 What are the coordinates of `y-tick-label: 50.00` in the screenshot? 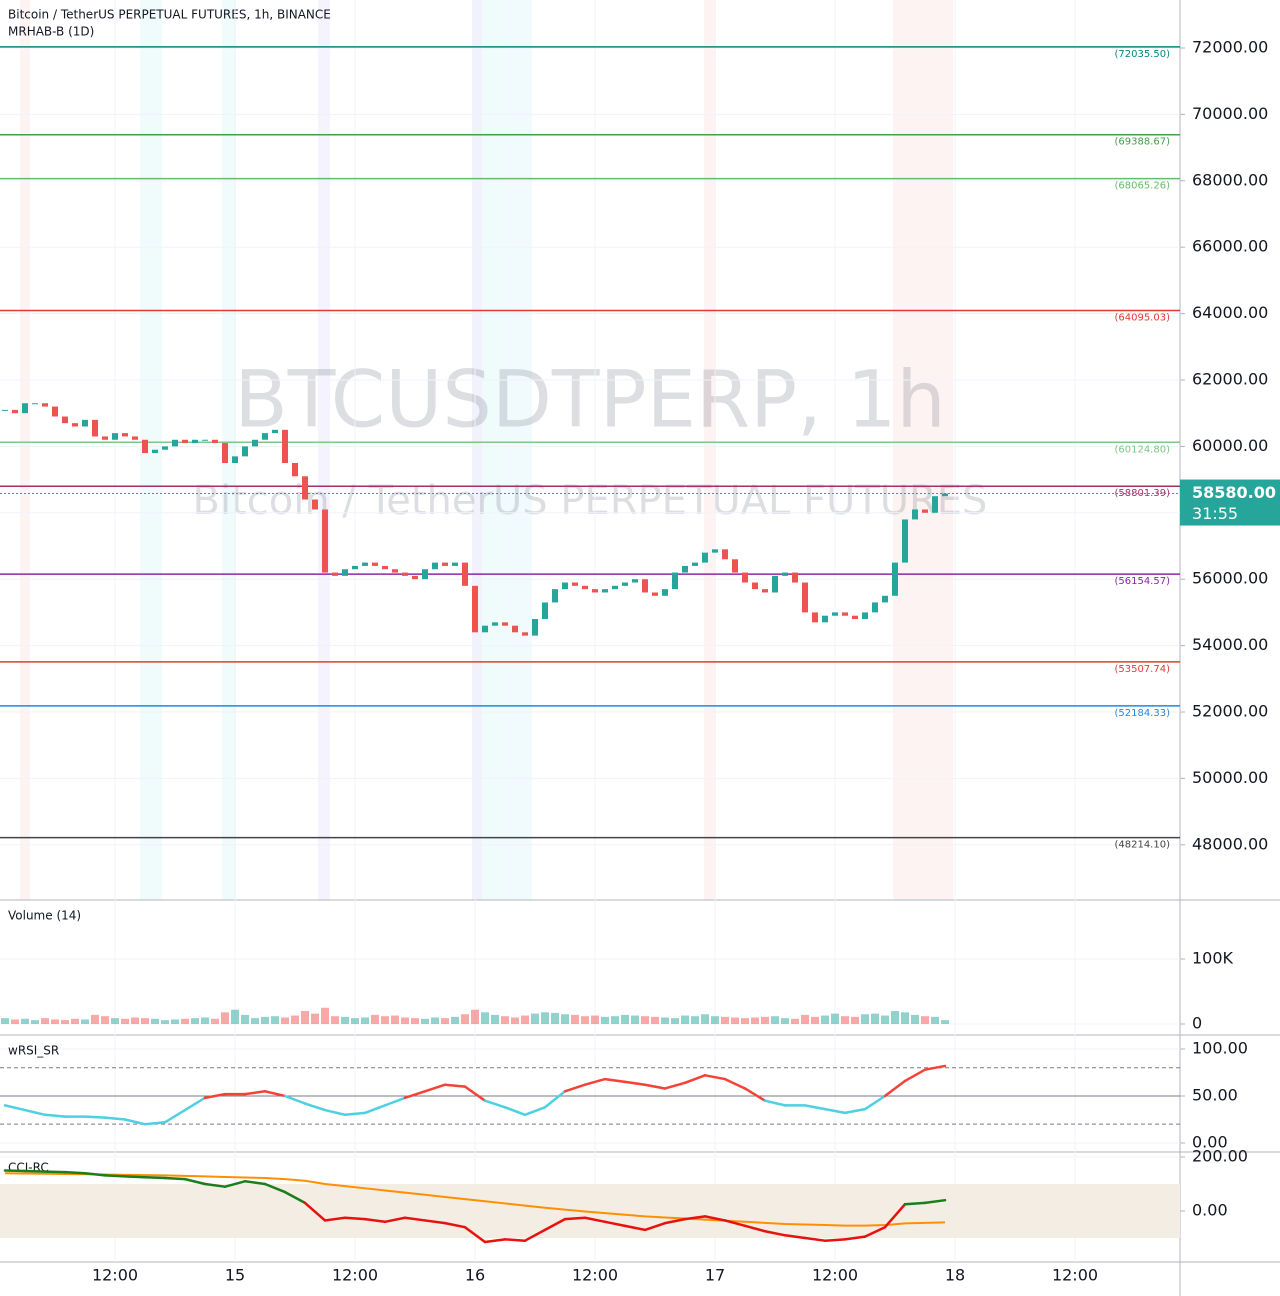 It's located at (1215, 1094).